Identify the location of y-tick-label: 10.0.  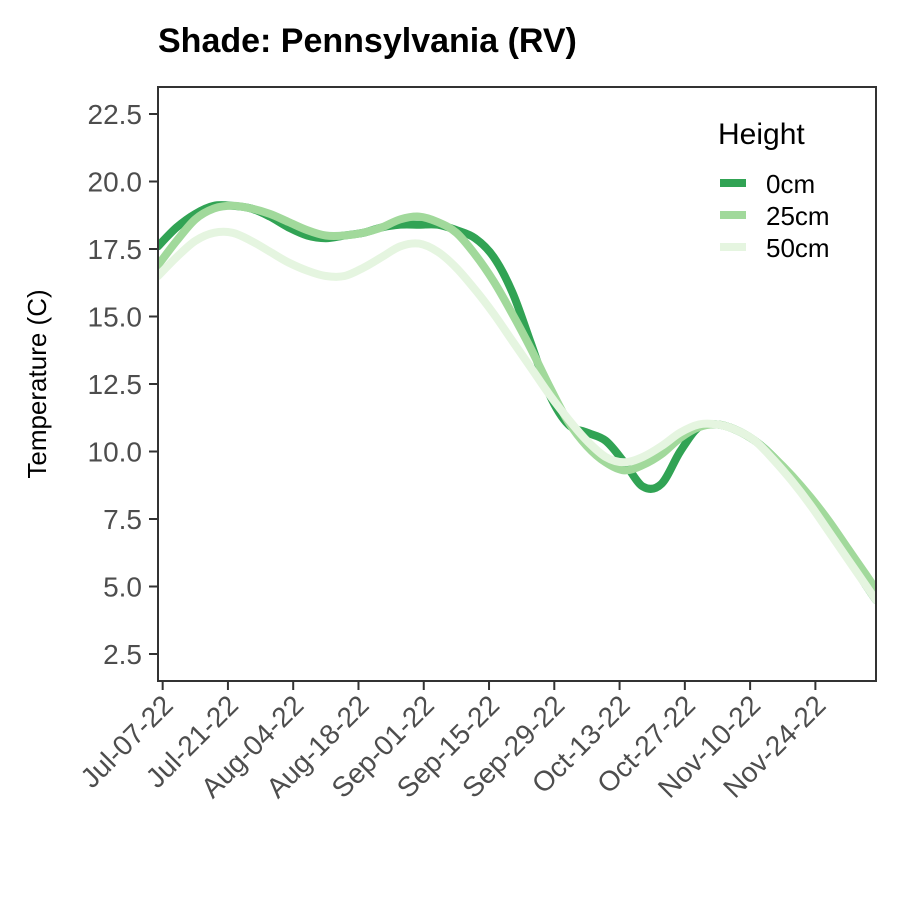
(115, 452).